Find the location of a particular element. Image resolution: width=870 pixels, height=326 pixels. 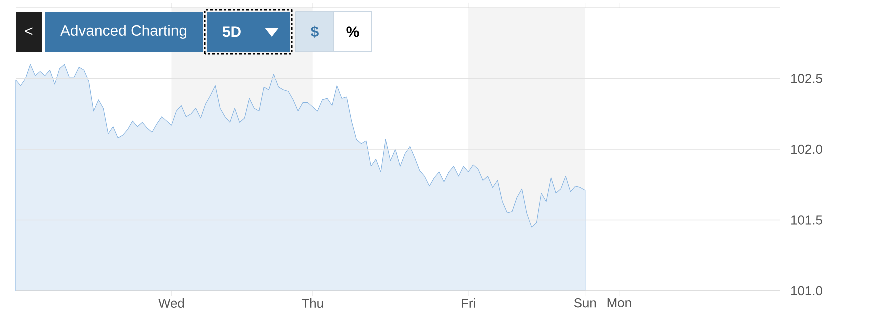

y-tick-label: 101.0 is located at coordinates (807, 291).